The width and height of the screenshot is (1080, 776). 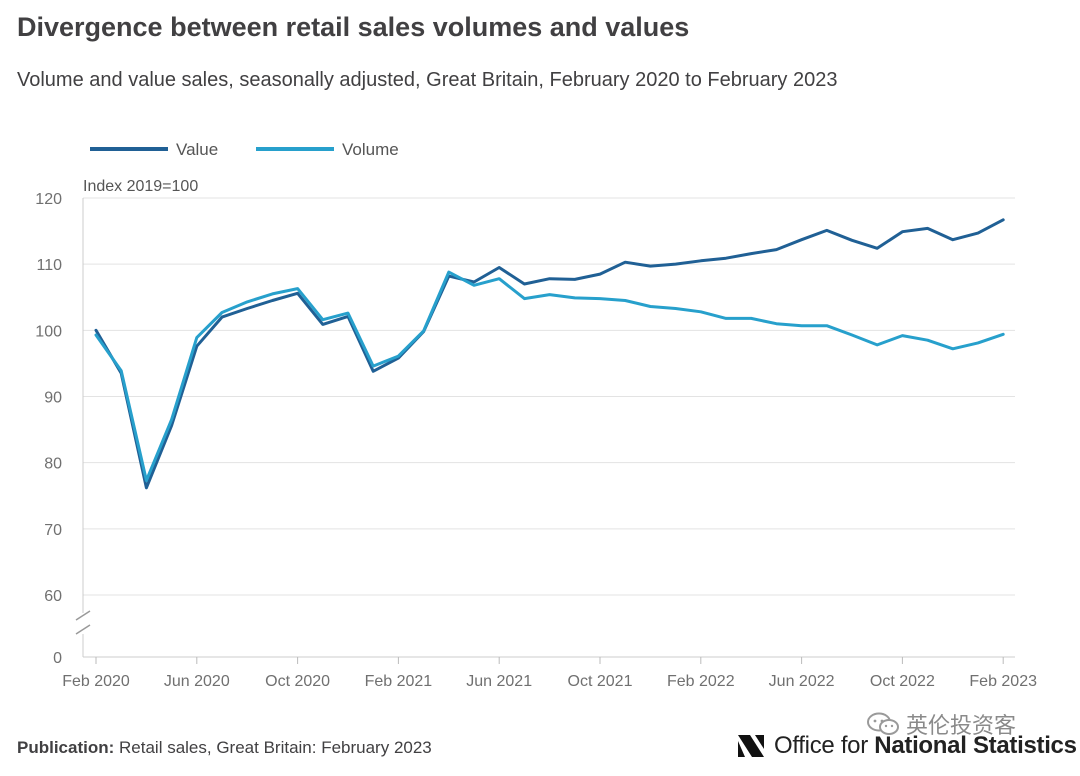 I want to click on ons-logo: Office for National Statistics, so click(x=906, y=746).